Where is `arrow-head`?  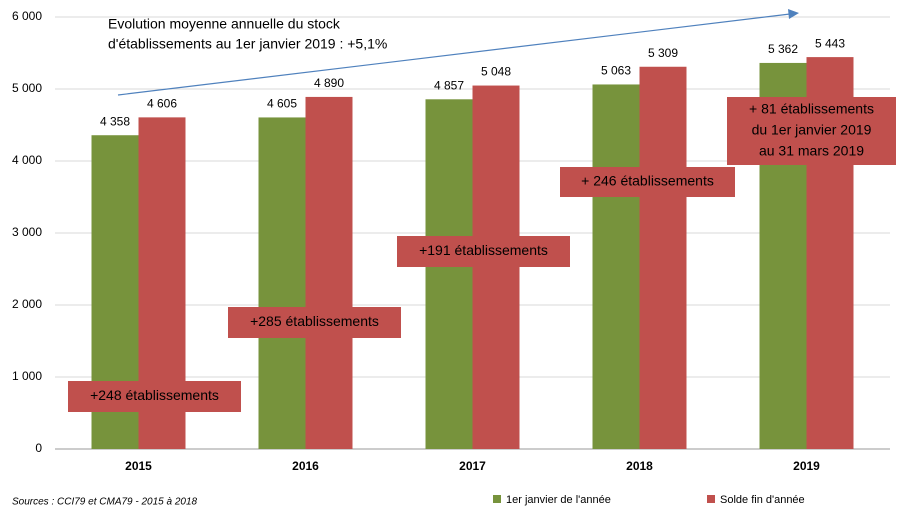
arrow-head is located at coordinates (793, 14).